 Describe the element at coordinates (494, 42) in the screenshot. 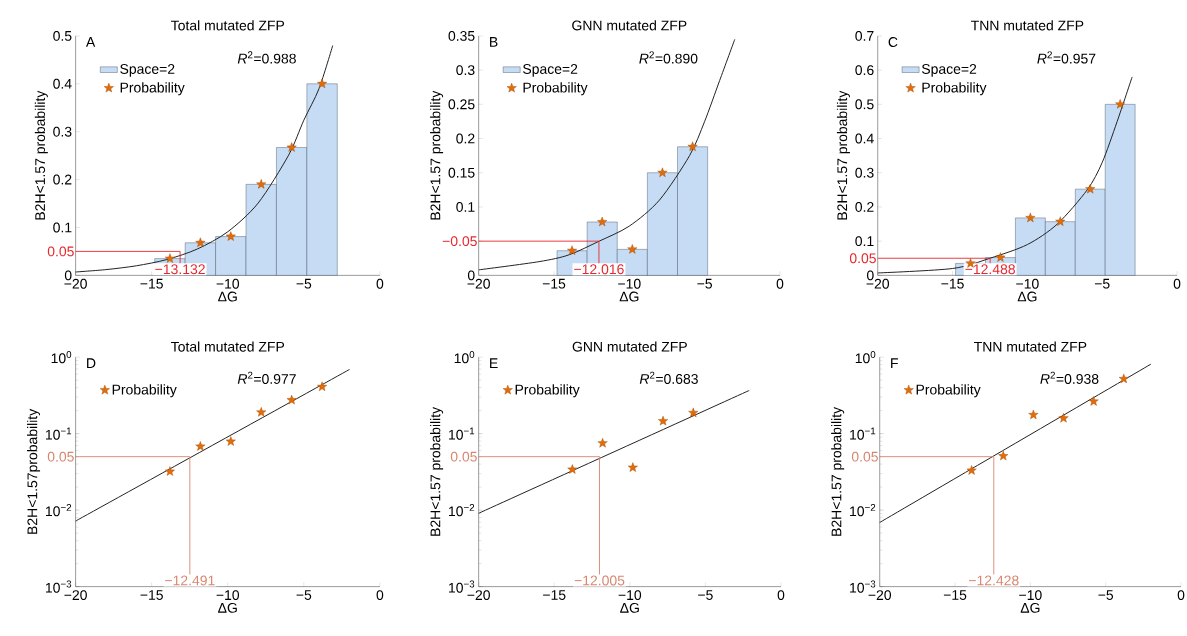

I see `annotation: B` at that location.